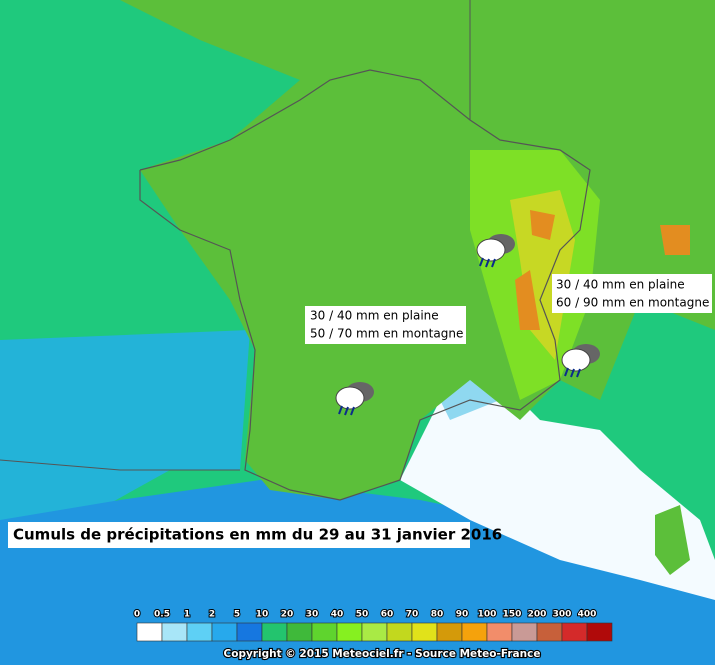  I want to click on legend-label: 5, so click(237, 615).